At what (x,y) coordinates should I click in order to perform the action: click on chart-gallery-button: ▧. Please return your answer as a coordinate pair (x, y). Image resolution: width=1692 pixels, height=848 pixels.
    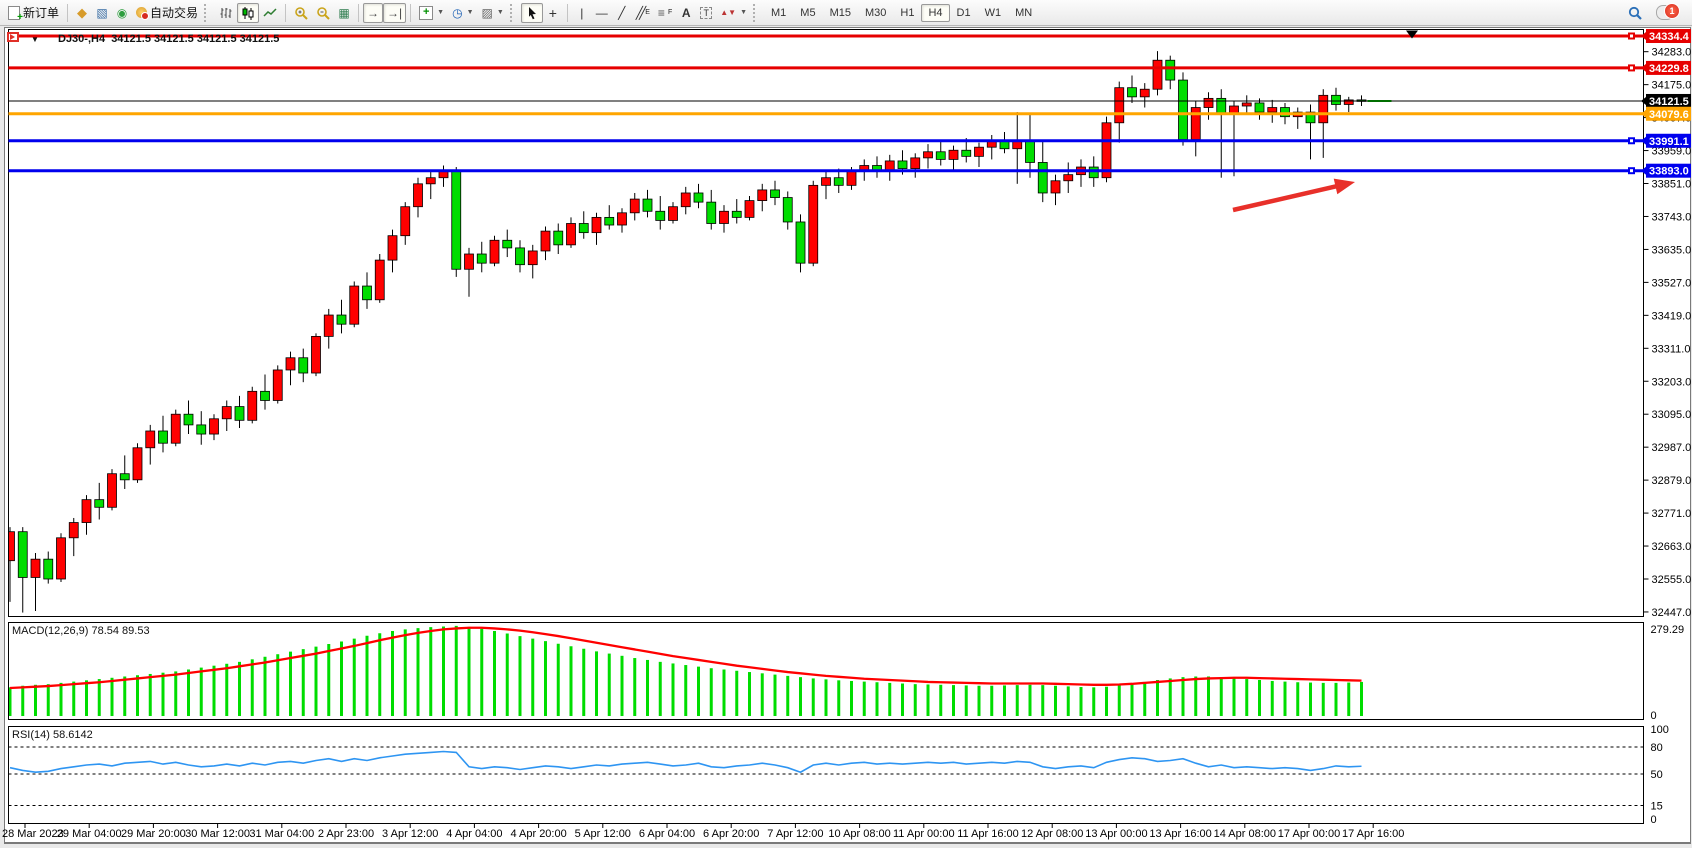
    Looking at the image, I should click on (102, 13).